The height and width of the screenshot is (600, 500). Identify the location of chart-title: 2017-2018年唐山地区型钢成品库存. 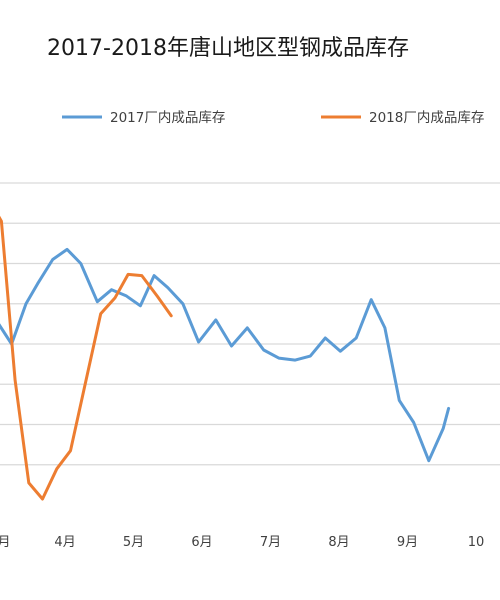
(228, 48).